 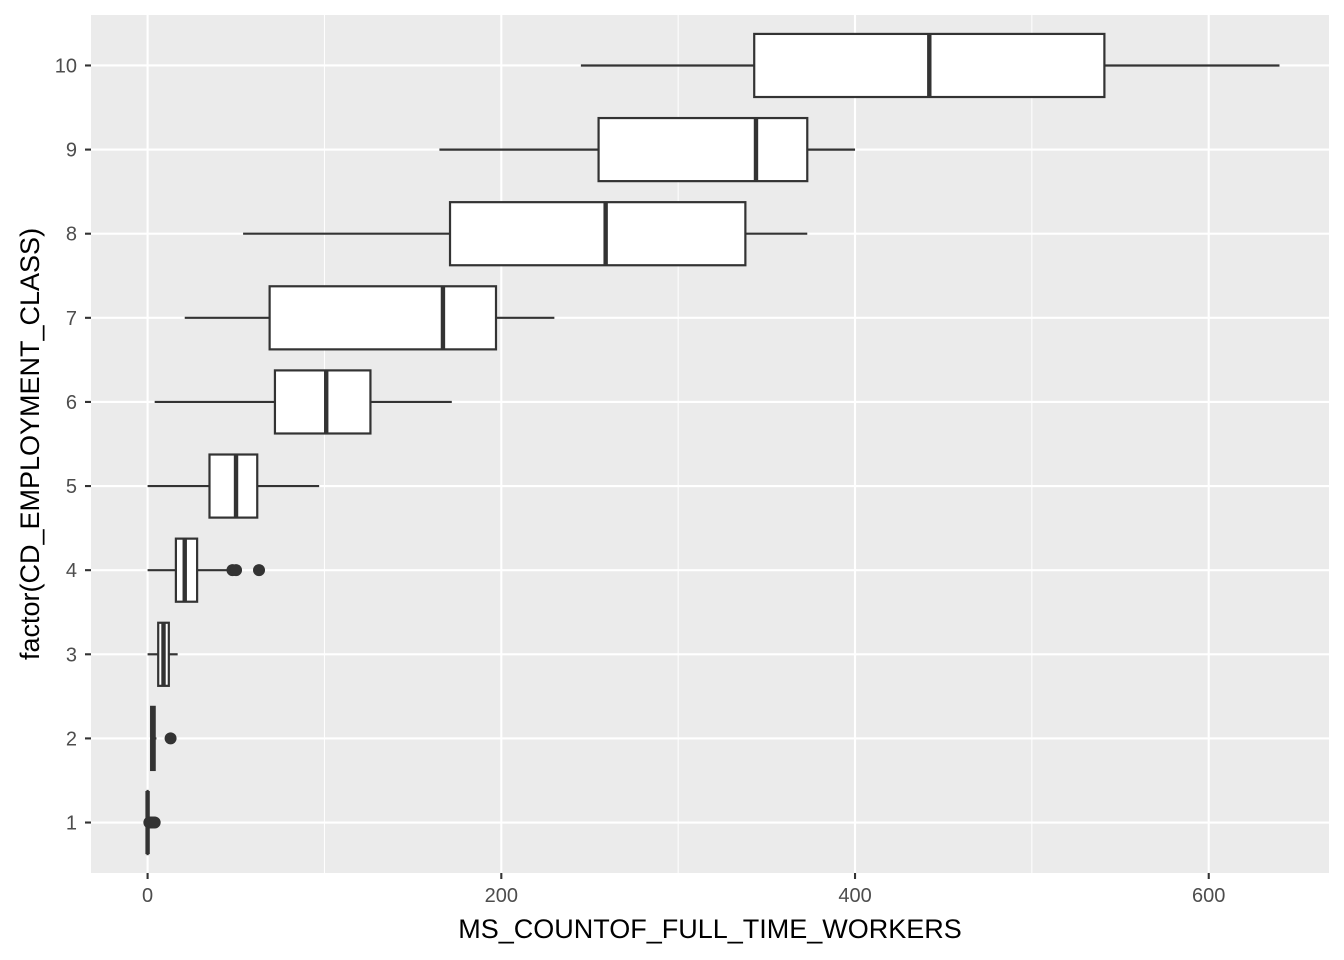 I want to click on x-tick-label: 600, so click(x=1208, y=896).